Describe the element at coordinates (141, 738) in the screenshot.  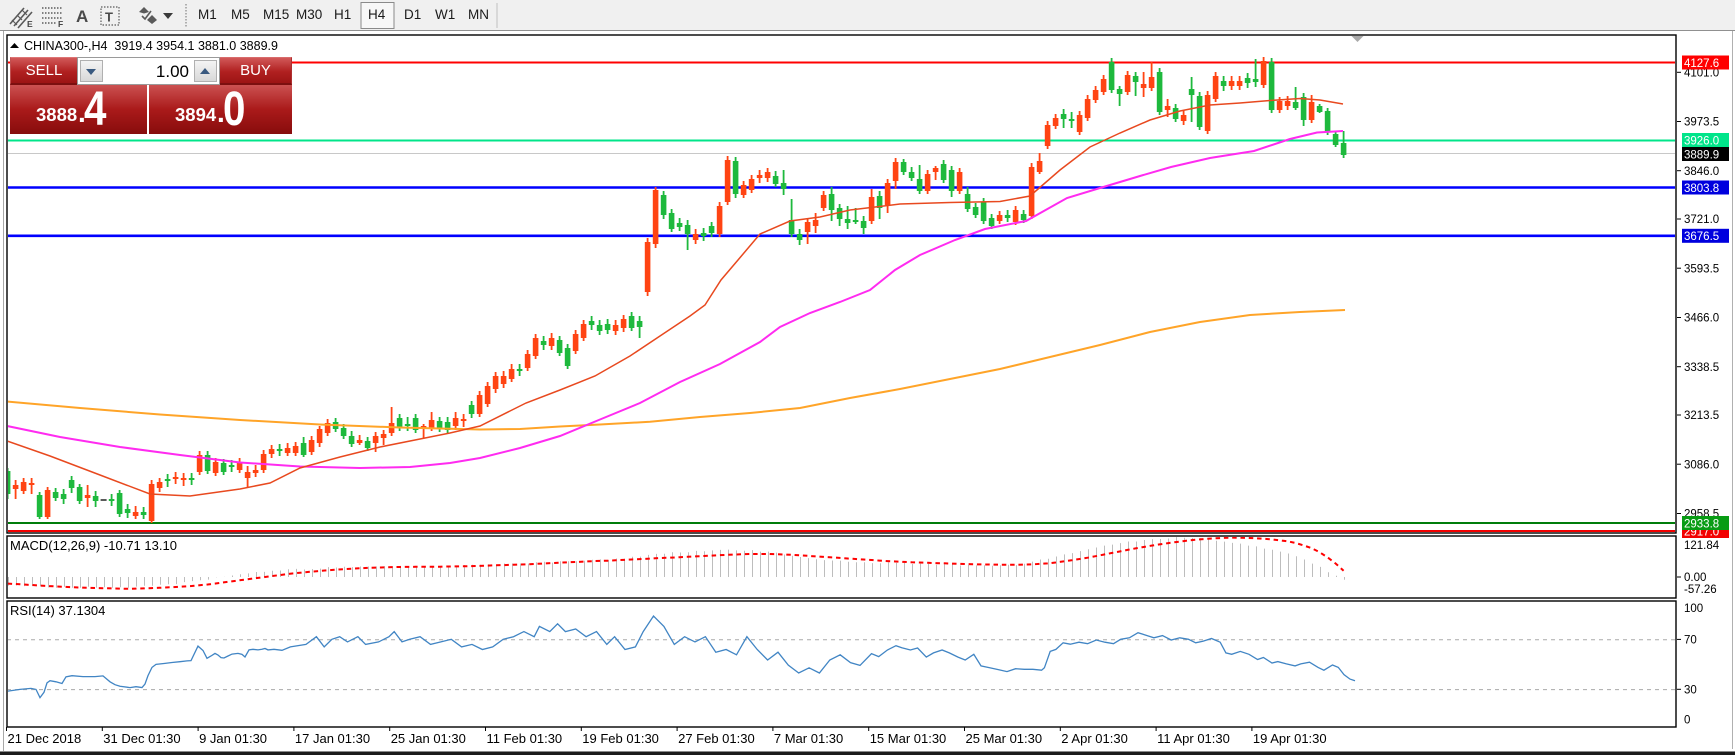
I see `svg-text: 31 Dec 01:30` at that location.